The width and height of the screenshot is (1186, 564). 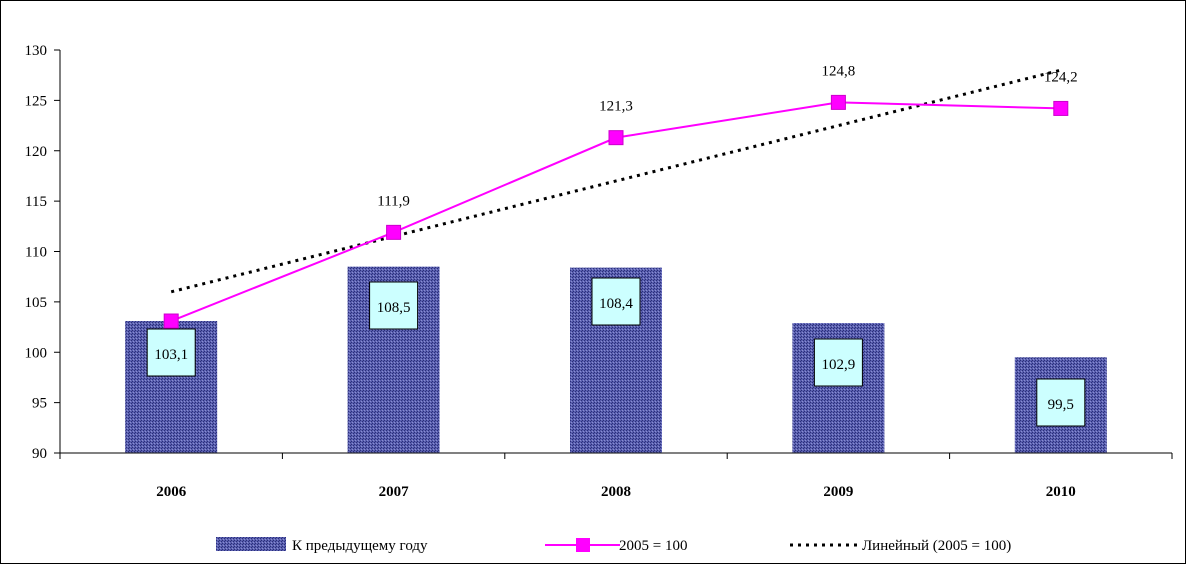 What do you see at coordinates (36, 152) in the screenshot?
I see `y-tick-label: 120` at bounding box center [36, 152].